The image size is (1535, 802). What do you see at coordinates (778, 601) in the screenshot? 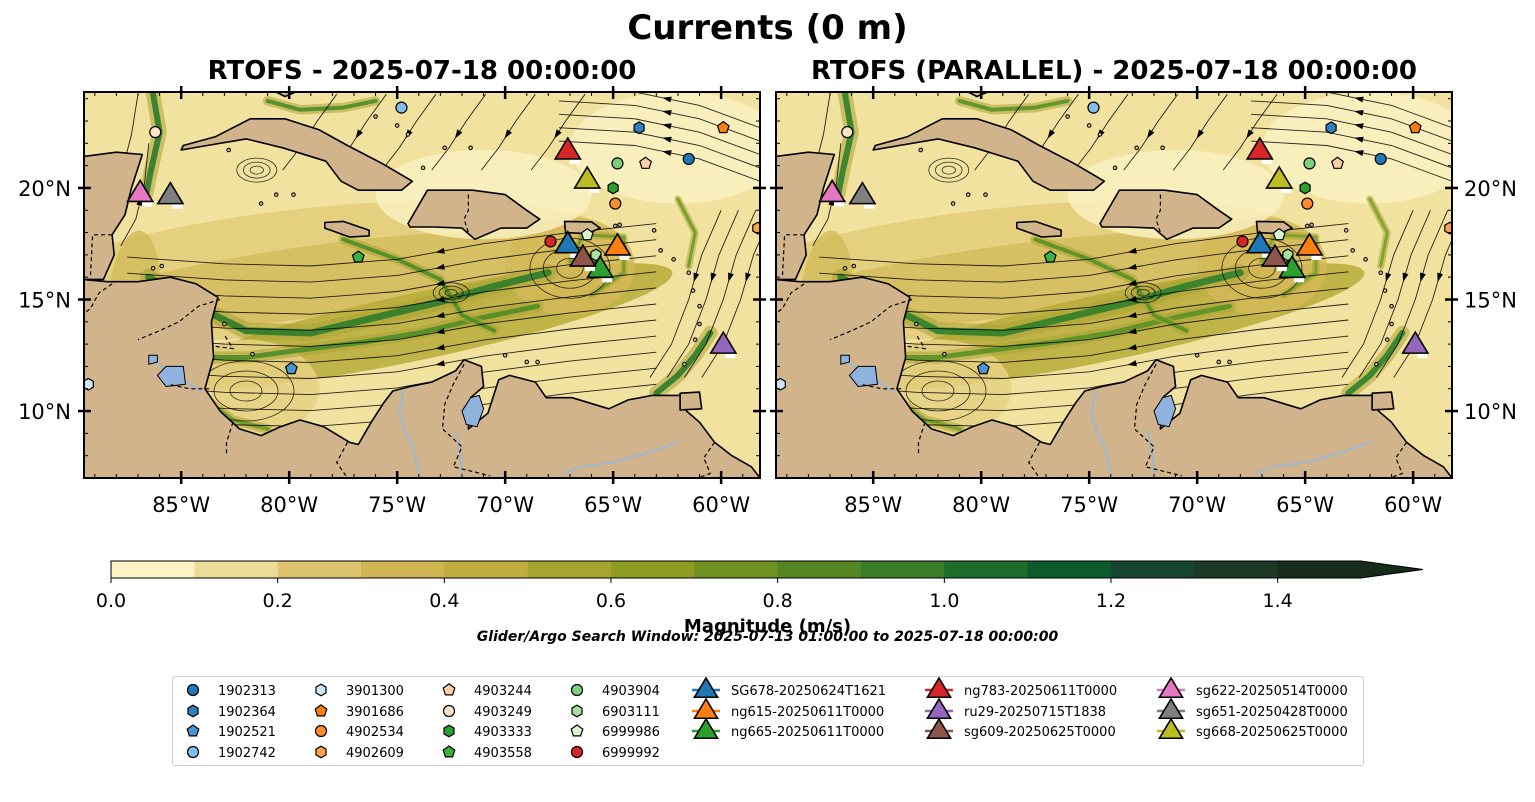
I see `colorbar-tick-label: 0.8` at bounding box center [778, 601].